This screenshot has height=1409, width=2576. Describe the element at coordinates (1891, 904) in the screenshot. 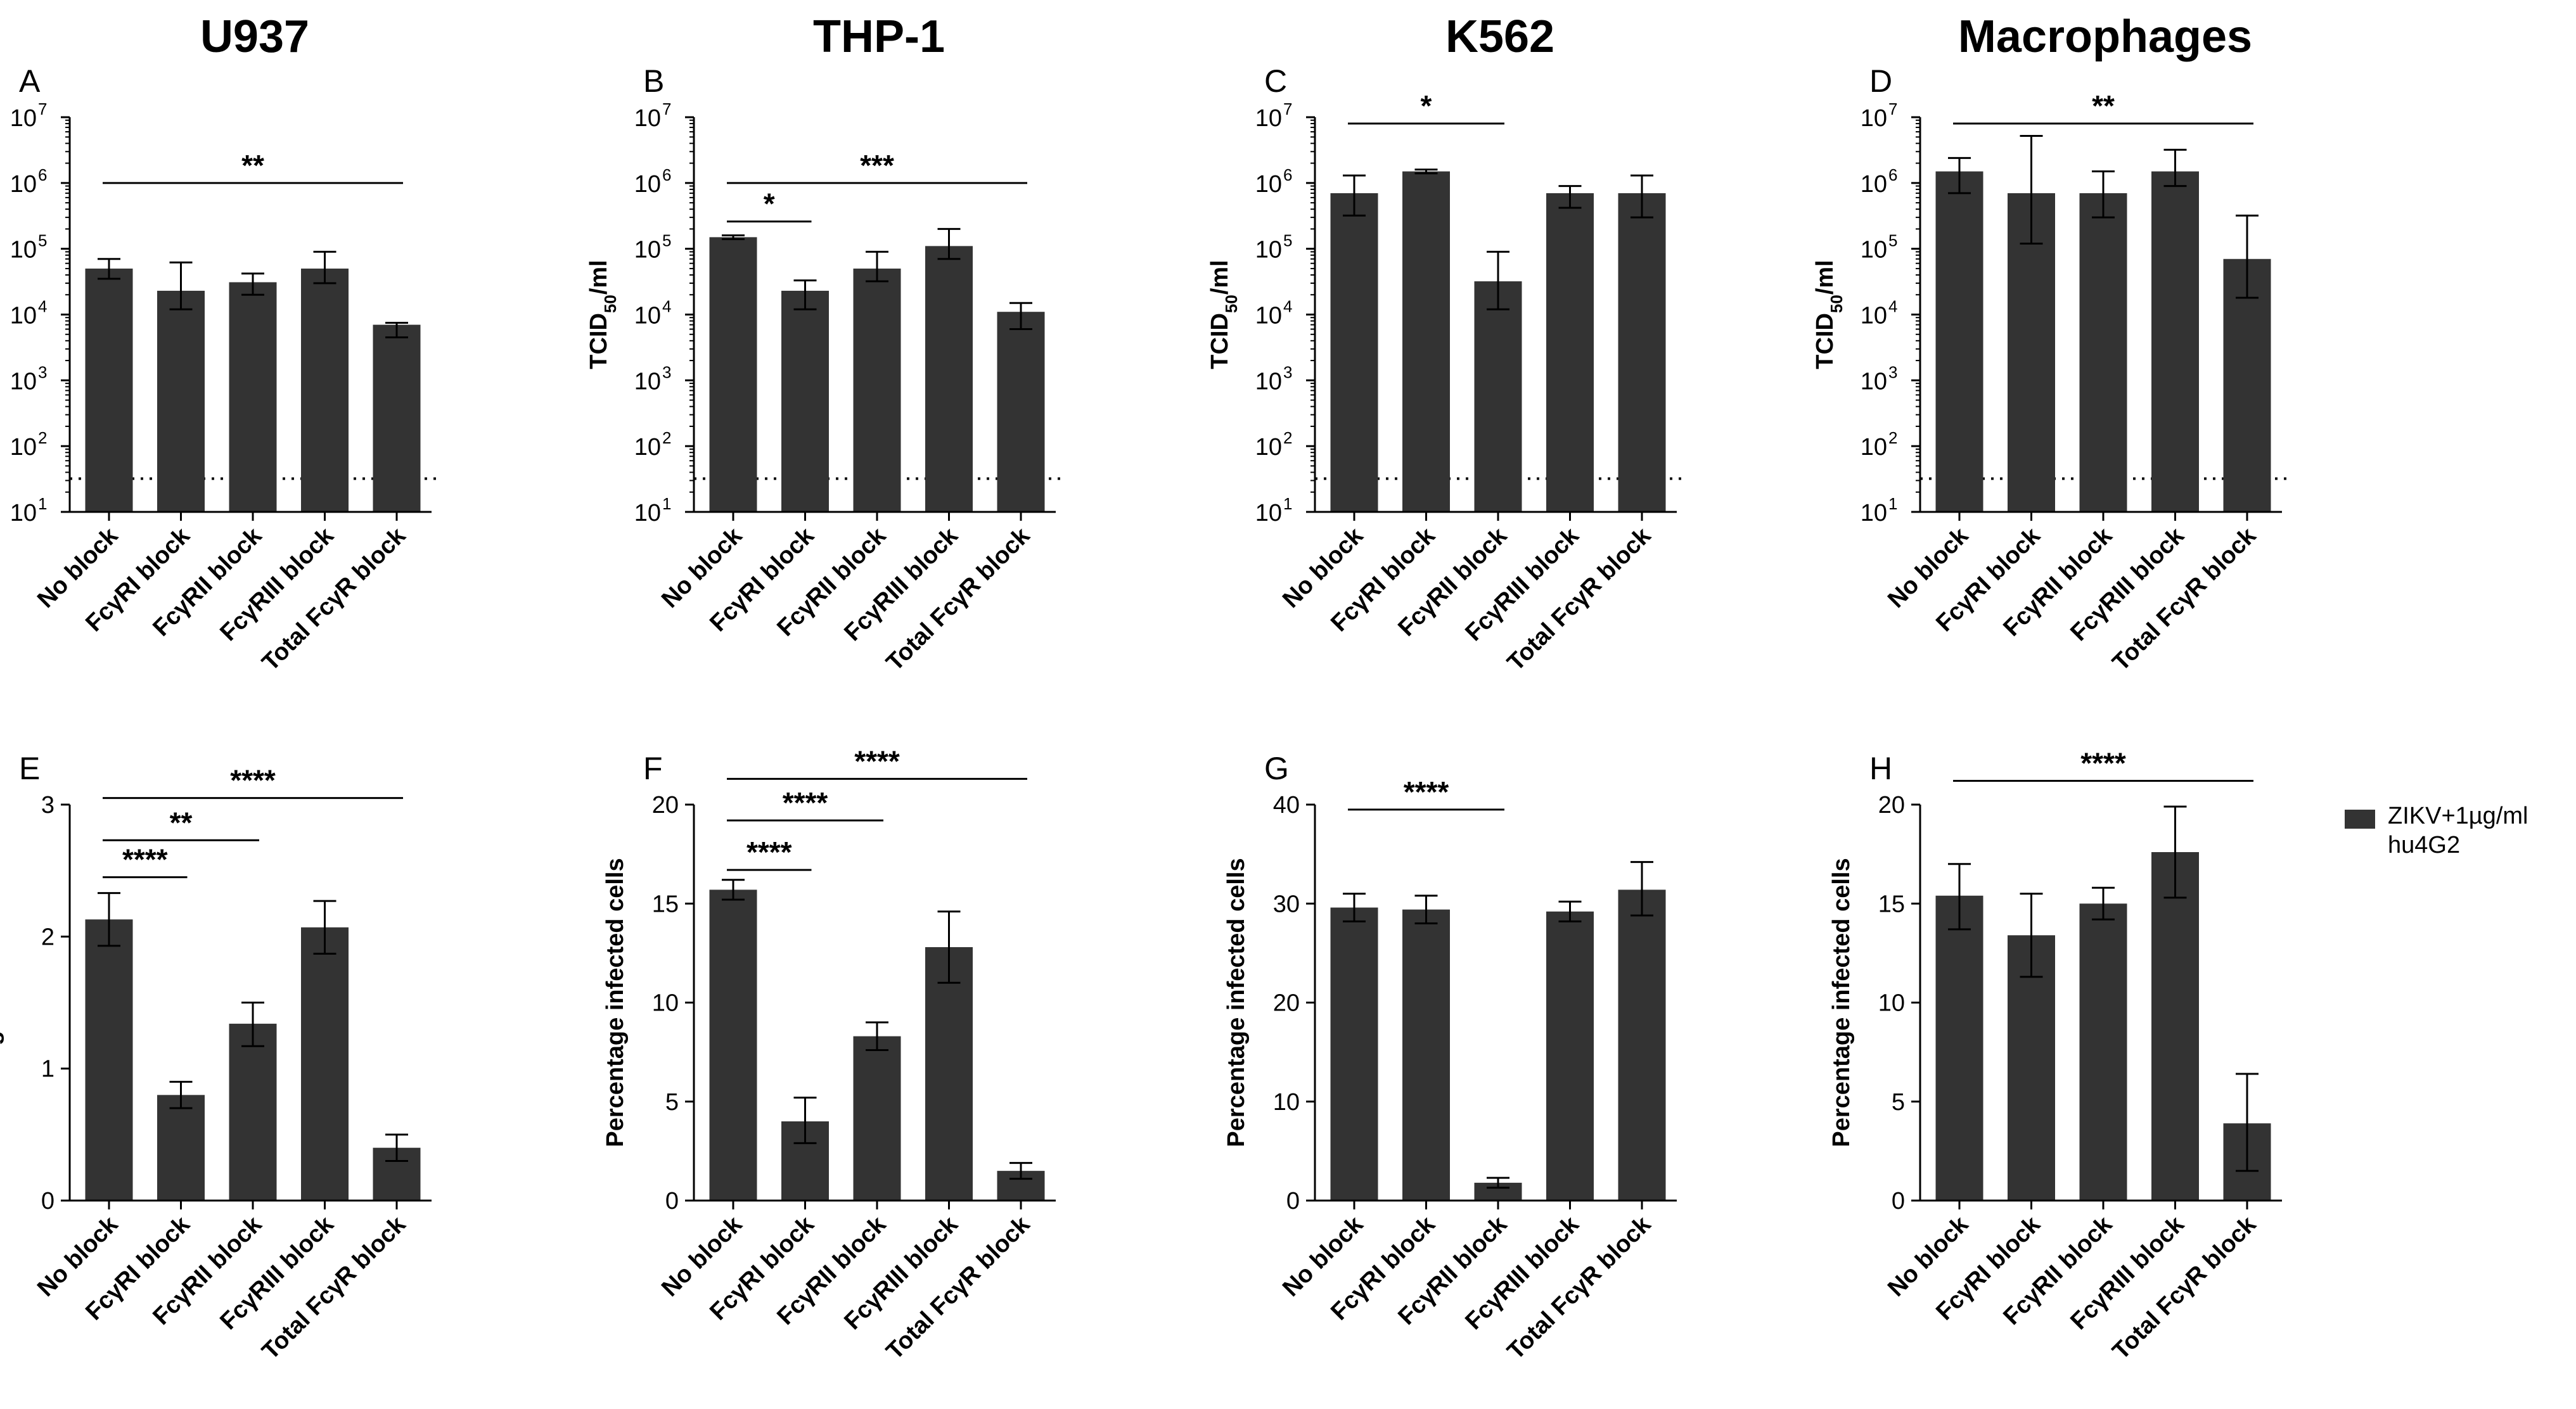

I see `y-tick-label: 15` at that location.